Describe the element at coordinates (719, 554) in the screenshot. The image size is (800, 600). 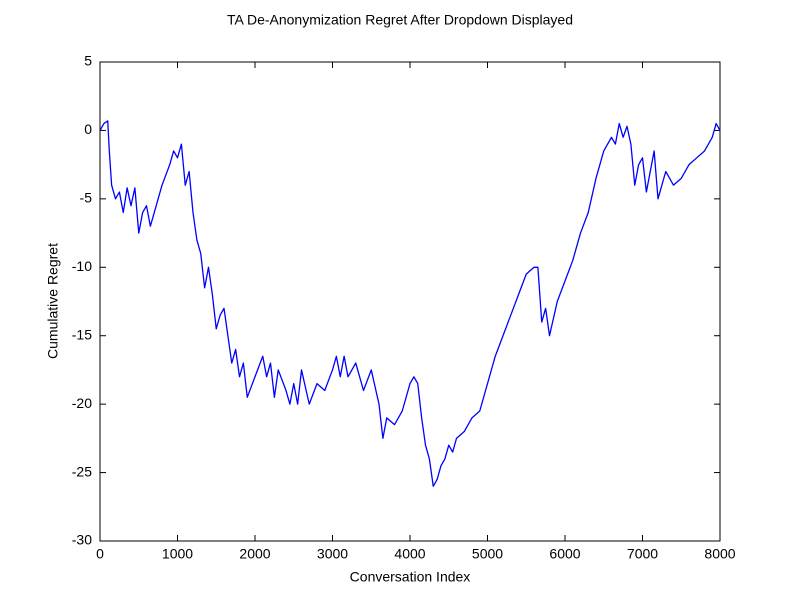
I see `x-tick-label: 8000` at that location.